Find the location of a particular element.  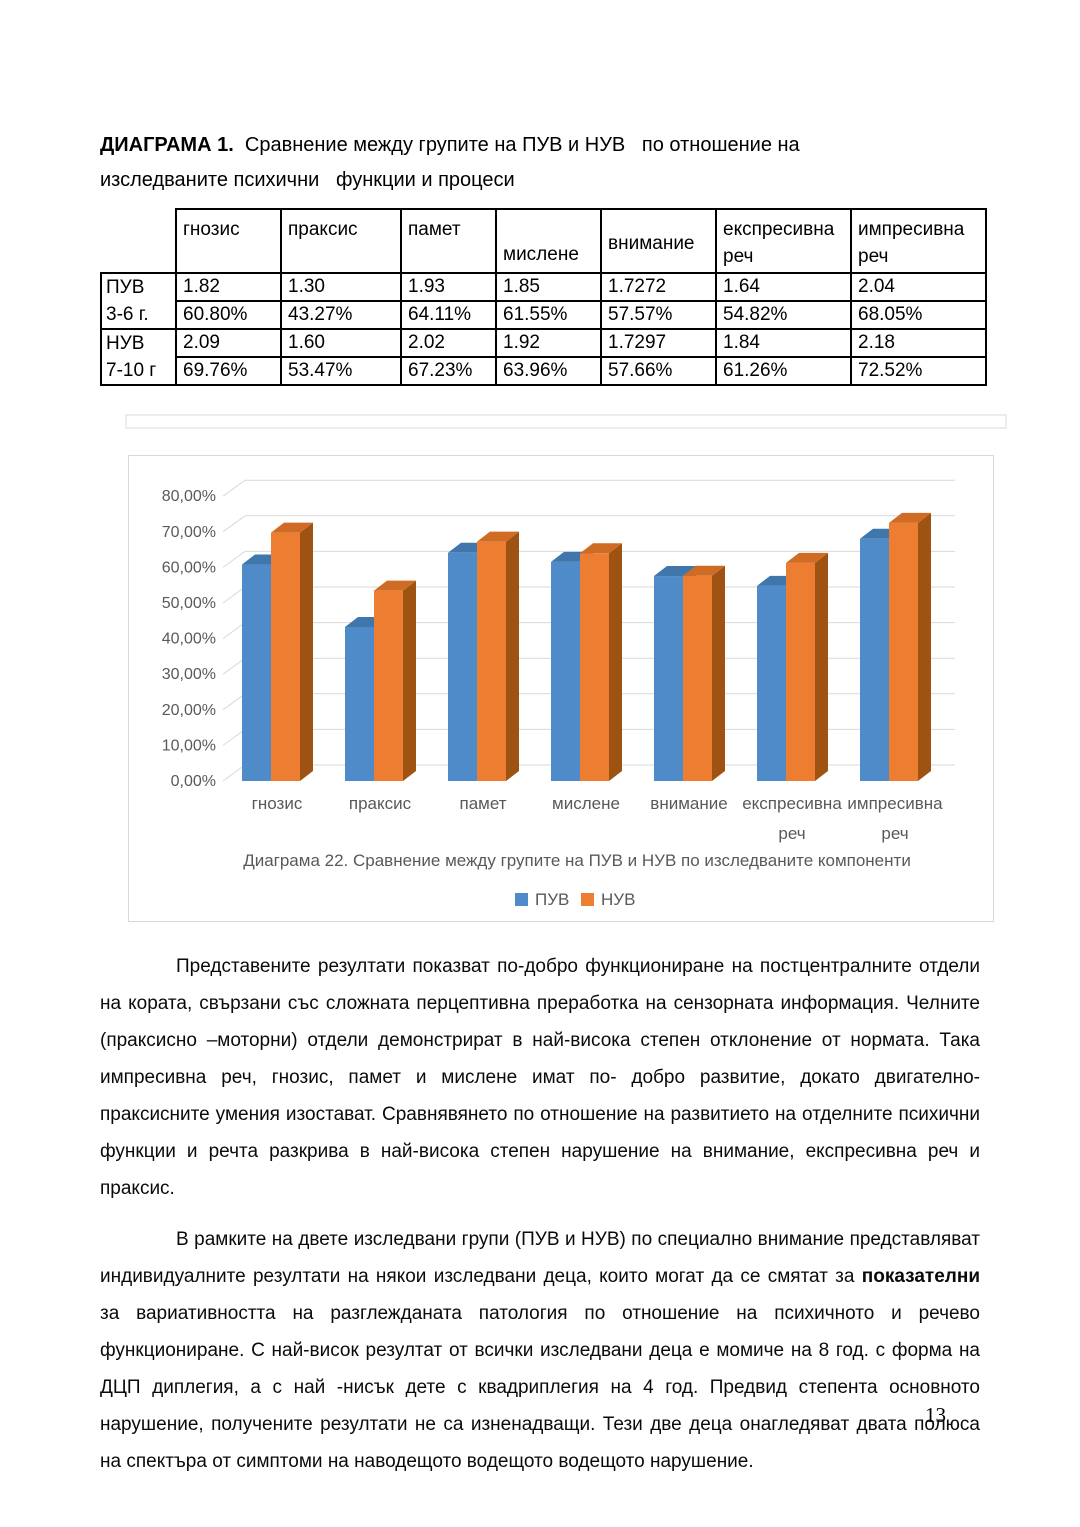

cell: 69.76% is located at coordinates (228, 371).